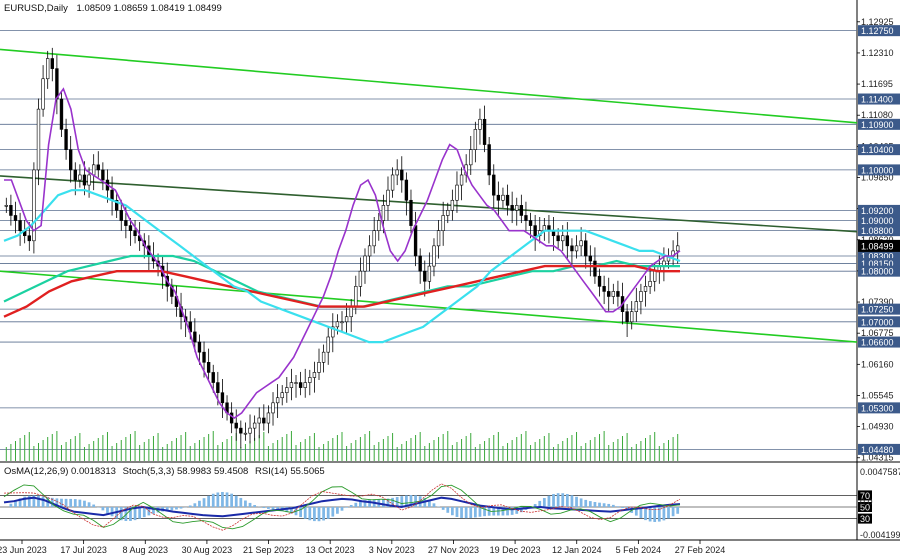  I want to click on current-price-box, so click(879, 245).